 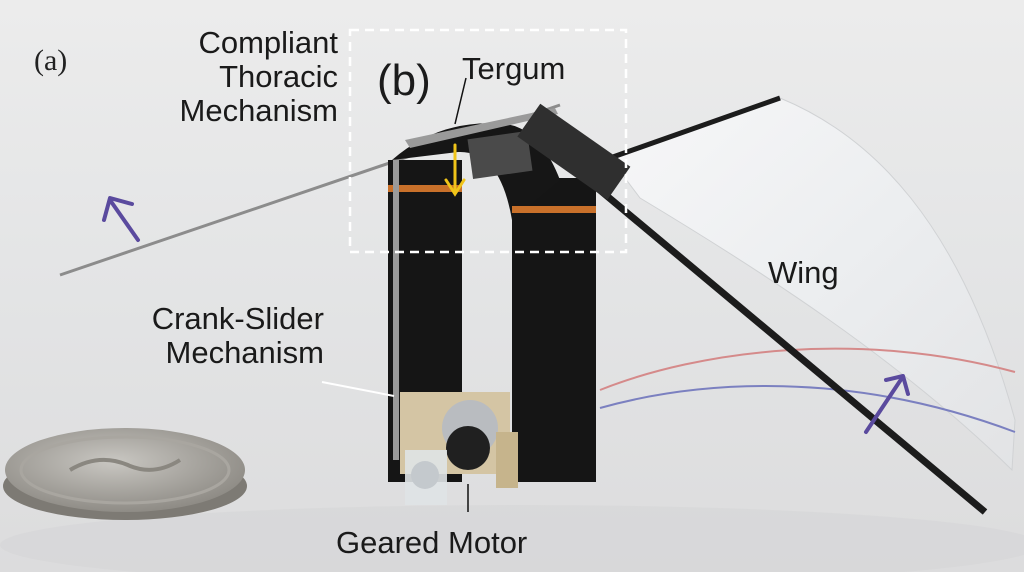 I want to click on compliant-thoracic-label: Compliant Thoracic Mechanism, so click(x=259, y=77).